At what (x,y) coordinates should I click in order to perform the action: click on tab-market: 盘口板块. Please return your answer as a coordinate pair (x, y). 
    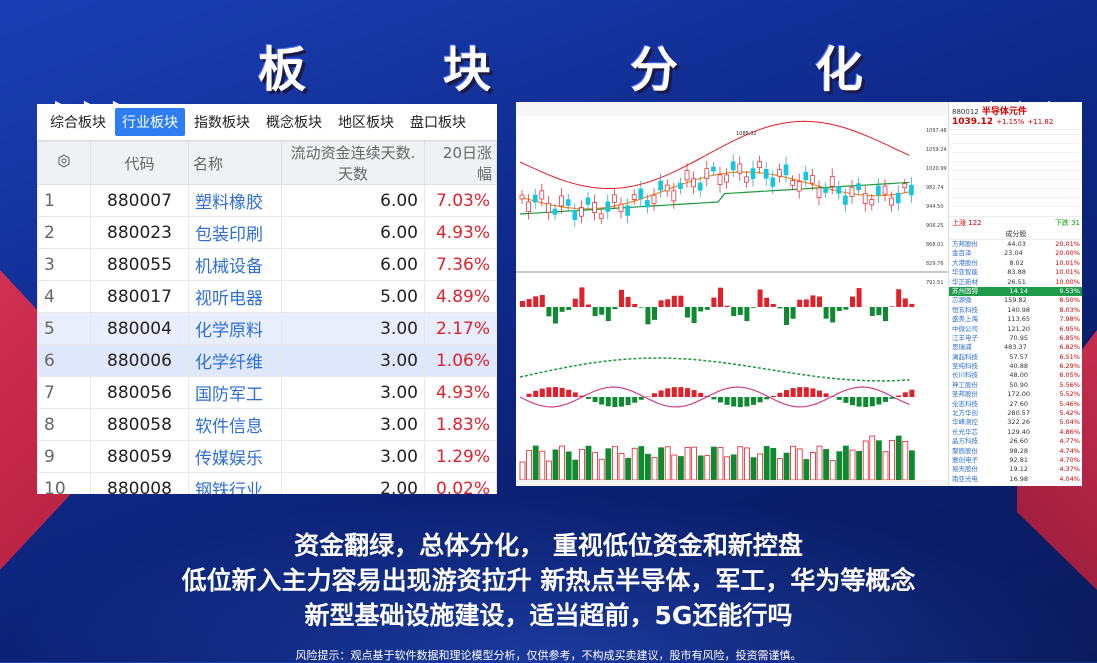
    Looking at the image, I should click on (438, 122).